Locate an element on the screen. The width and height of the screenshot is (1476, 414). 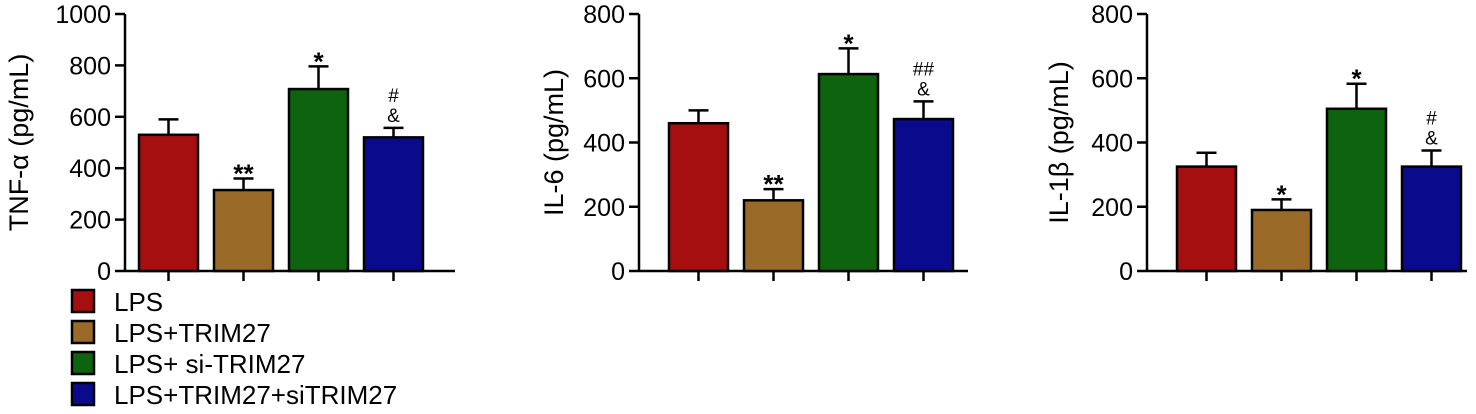
y-axis-title: IL-6 (pg/mL) is located at coordinates (554, 142).